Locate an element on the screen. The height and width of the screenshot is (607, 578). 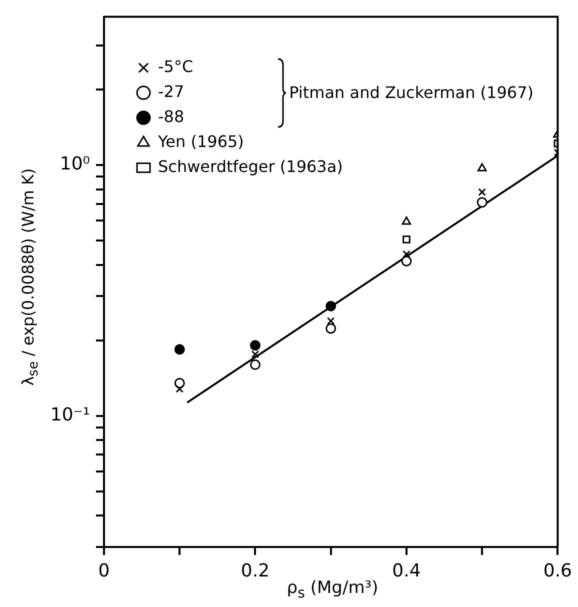
legend-label: -88 is located at coordinates (171, 116).